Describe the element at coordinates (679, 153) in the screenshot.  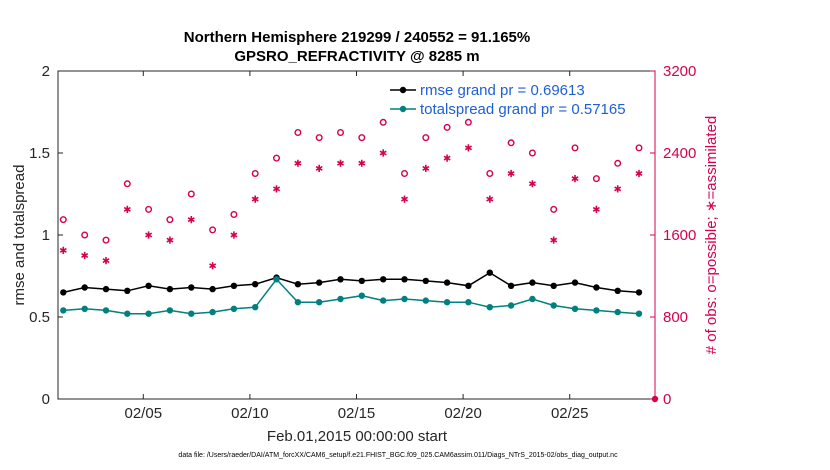
I see `y-right-tick-label: 2400` at that location.